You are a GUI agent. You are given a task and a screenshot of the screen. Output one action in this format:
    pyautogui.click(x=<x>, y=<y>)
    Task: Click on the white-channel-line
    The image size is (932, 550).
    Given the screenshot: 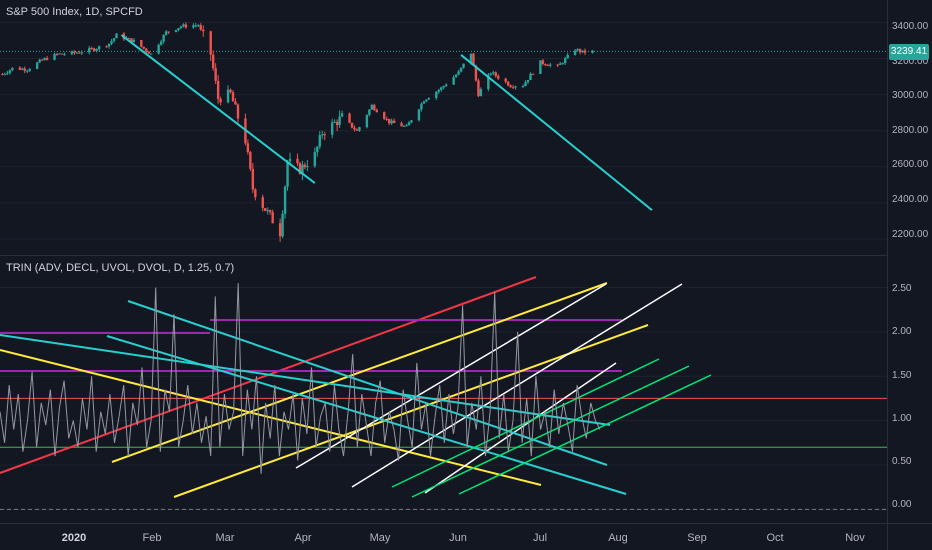 What is the action you would take?
    pyautogui.click(x=517, y=385)
    